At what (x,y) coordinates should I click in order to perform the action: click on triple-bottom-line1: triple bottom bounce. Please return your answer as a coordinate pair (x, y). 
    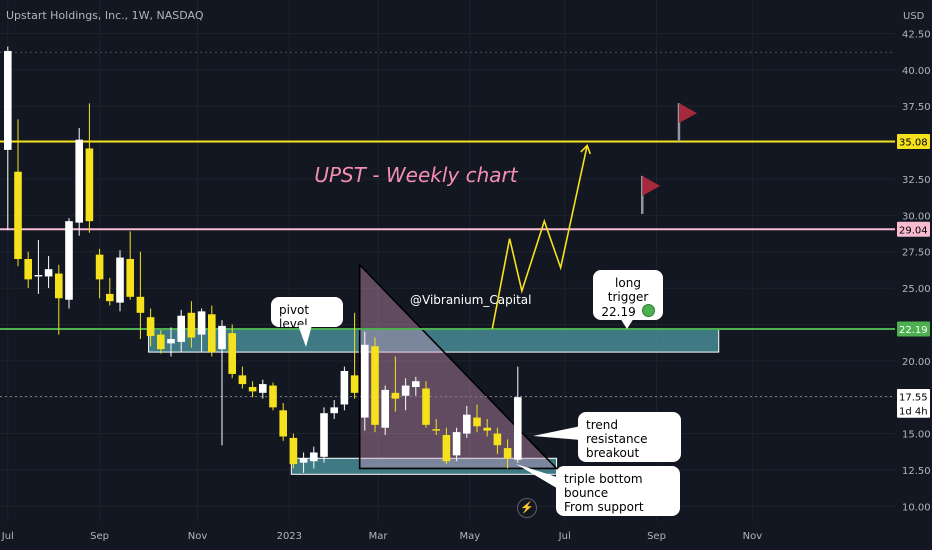
    Looking at the image, I should click on (603, 486).